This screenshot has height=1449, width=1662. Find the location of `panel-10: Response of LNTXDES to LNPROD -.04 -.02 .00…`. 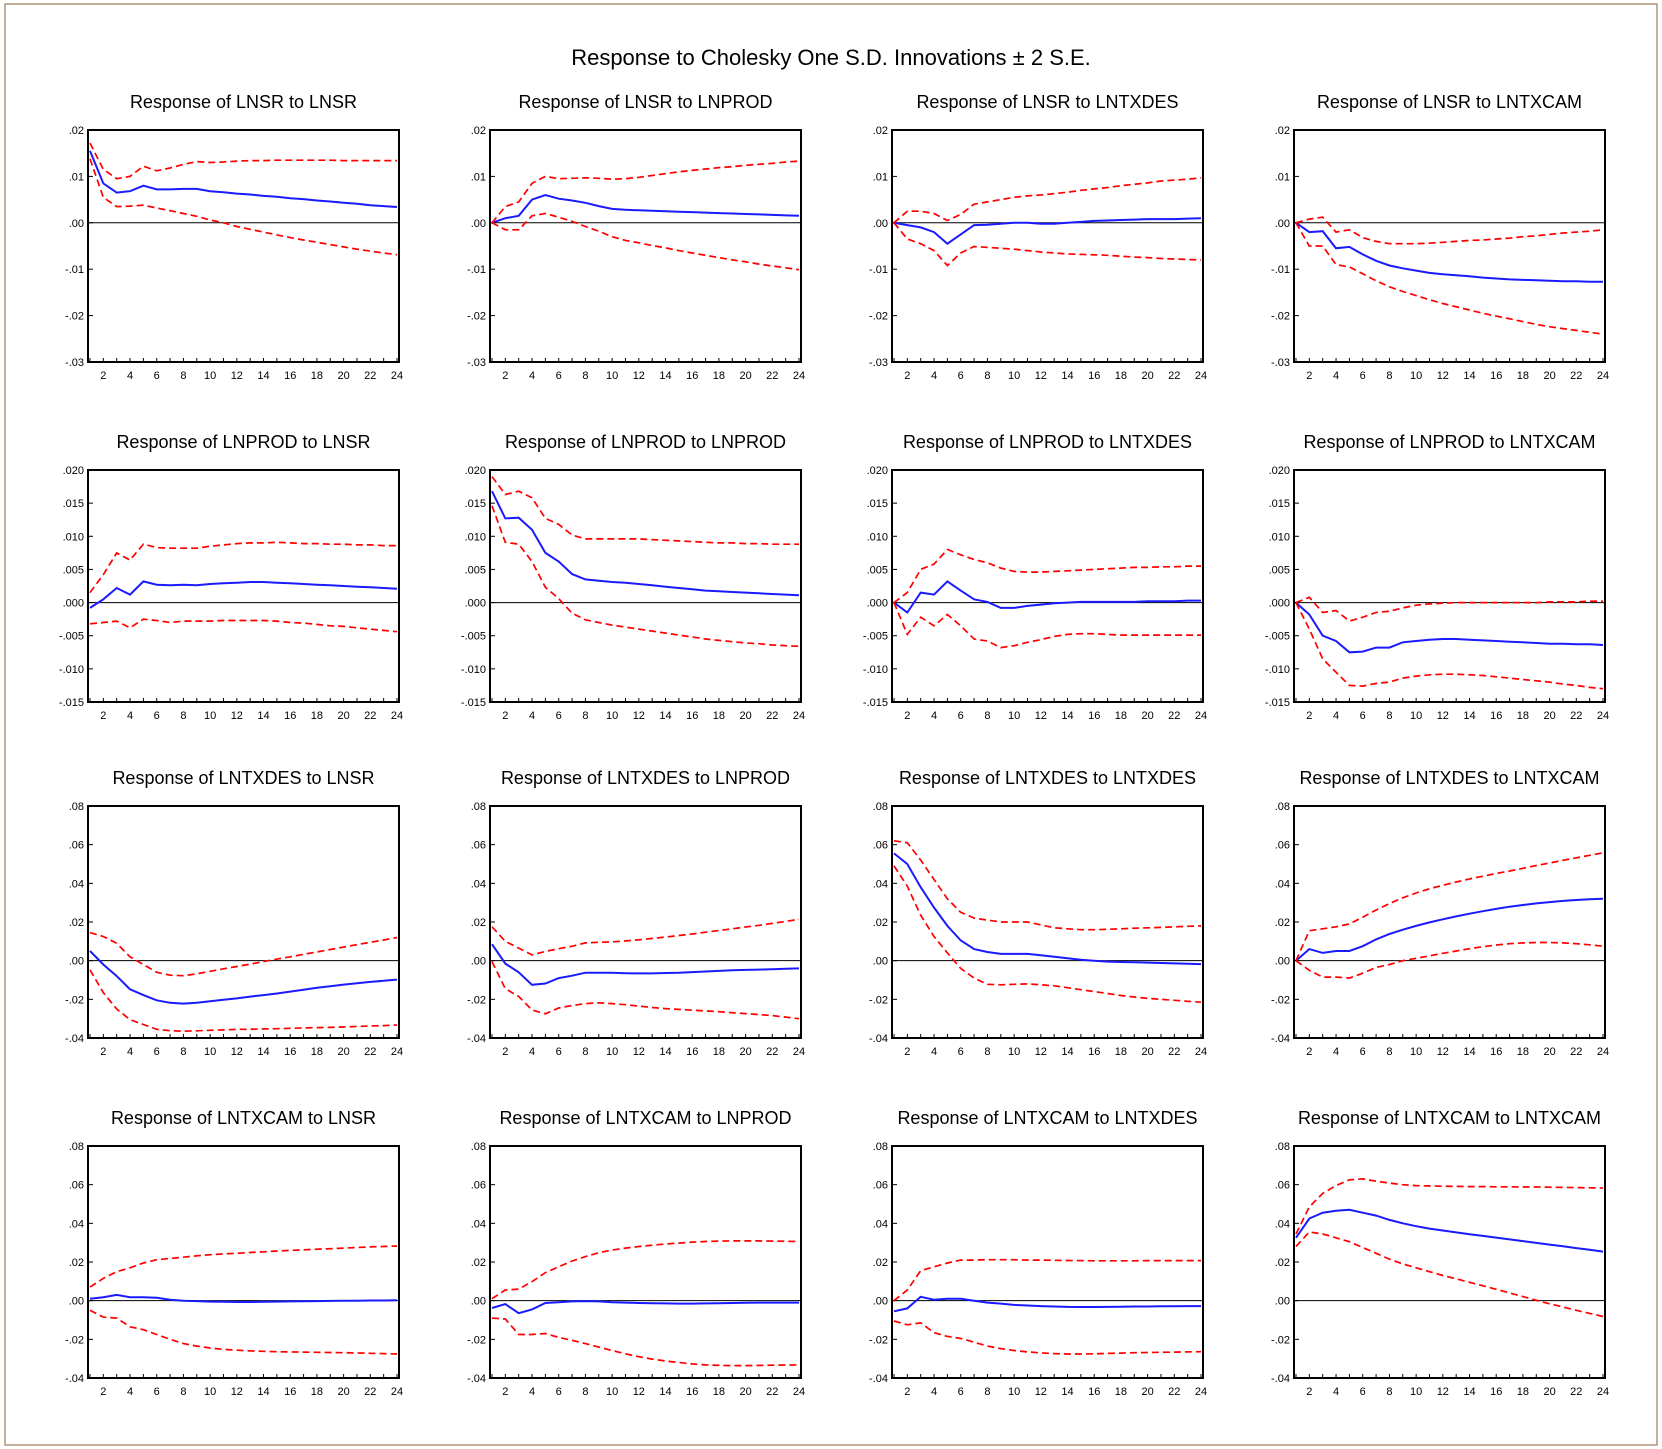

panel-10: Response of LNTXDES to LNPROD -.04 -.02 .00… is located at coordinates (636, 913).